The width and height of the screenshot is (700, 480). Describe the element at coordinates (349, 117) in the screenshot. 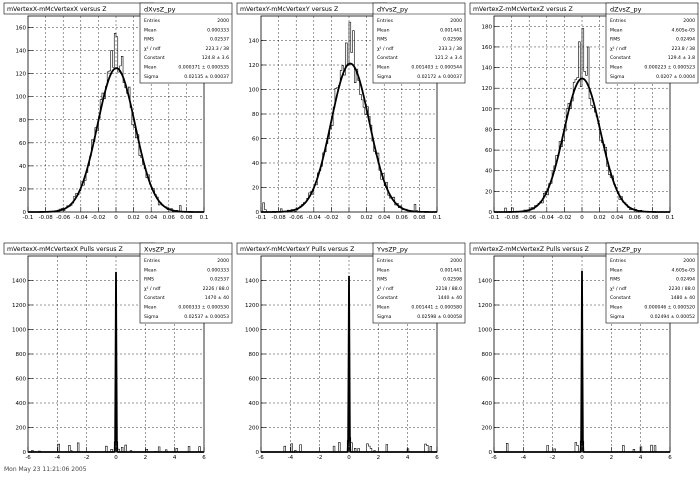

I see `histogram-series` at that location.